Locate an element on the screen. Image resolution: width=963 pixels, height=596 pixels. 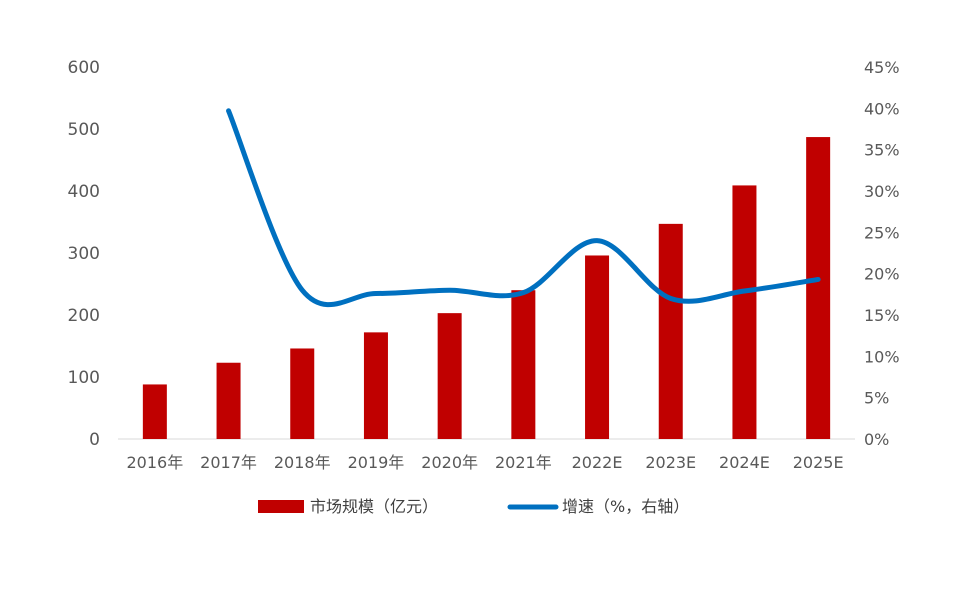
x-tick-label: 2020年 is located at coordinates (449, 462).